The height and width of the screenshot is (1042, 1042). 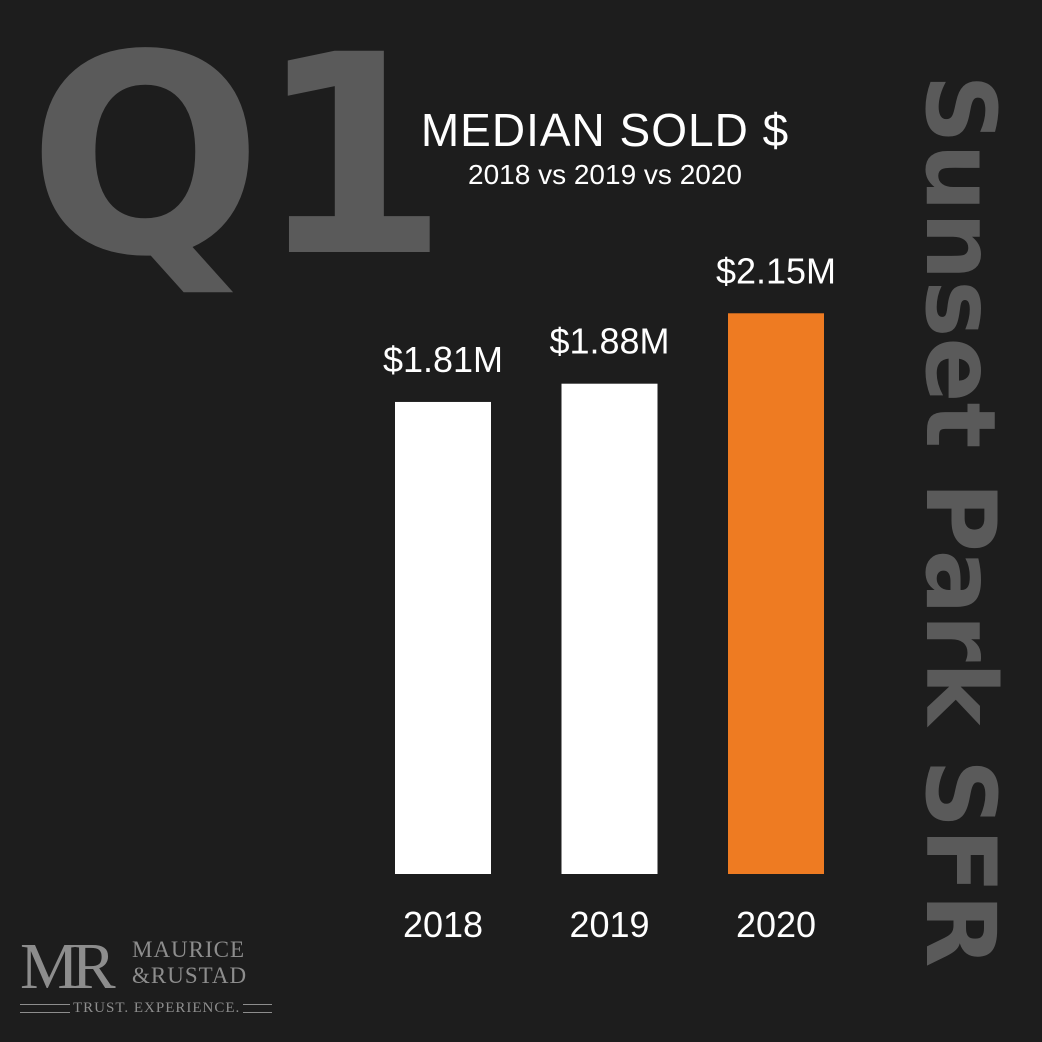 I want to click on chart-subtitle: 2018 vs 2019 vs 2020, so click(x=605, y=174).